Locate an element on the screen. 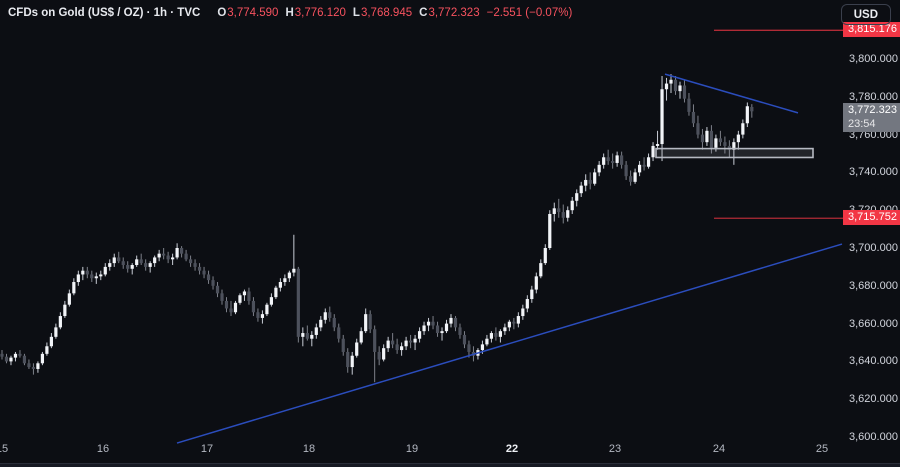  low-value: 3,768.945 is located at coordinates (386, 13).